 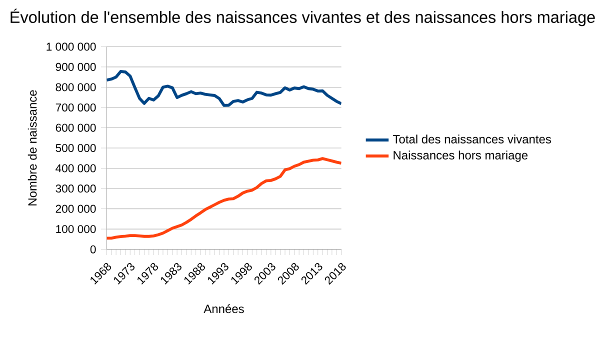 What do you see at coordinates (76, 148) in the screenshot?
I see `y-tick-label: 500 000` at bounding box center [76, 148].